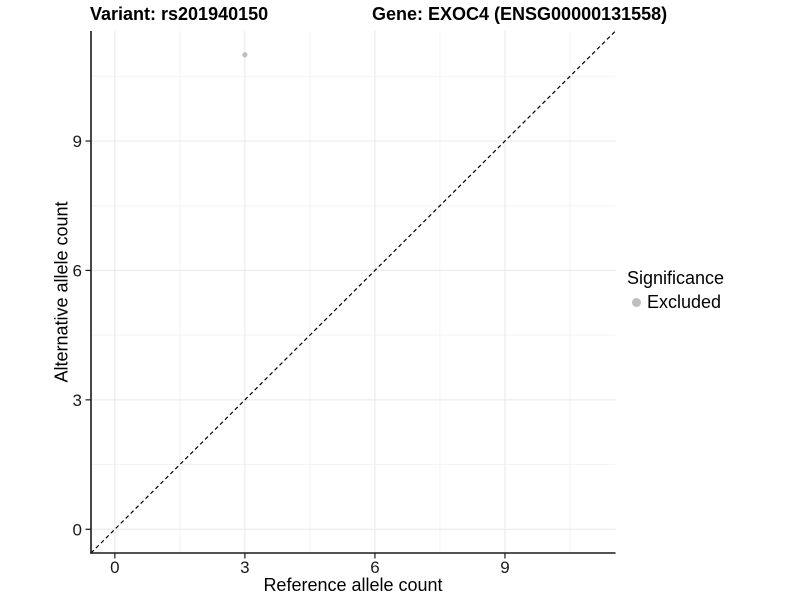 The image size is (800, 600). Describe the element at coordinates (244, 567) in the screenshot. I see `x-tick-label: 3` at that location.